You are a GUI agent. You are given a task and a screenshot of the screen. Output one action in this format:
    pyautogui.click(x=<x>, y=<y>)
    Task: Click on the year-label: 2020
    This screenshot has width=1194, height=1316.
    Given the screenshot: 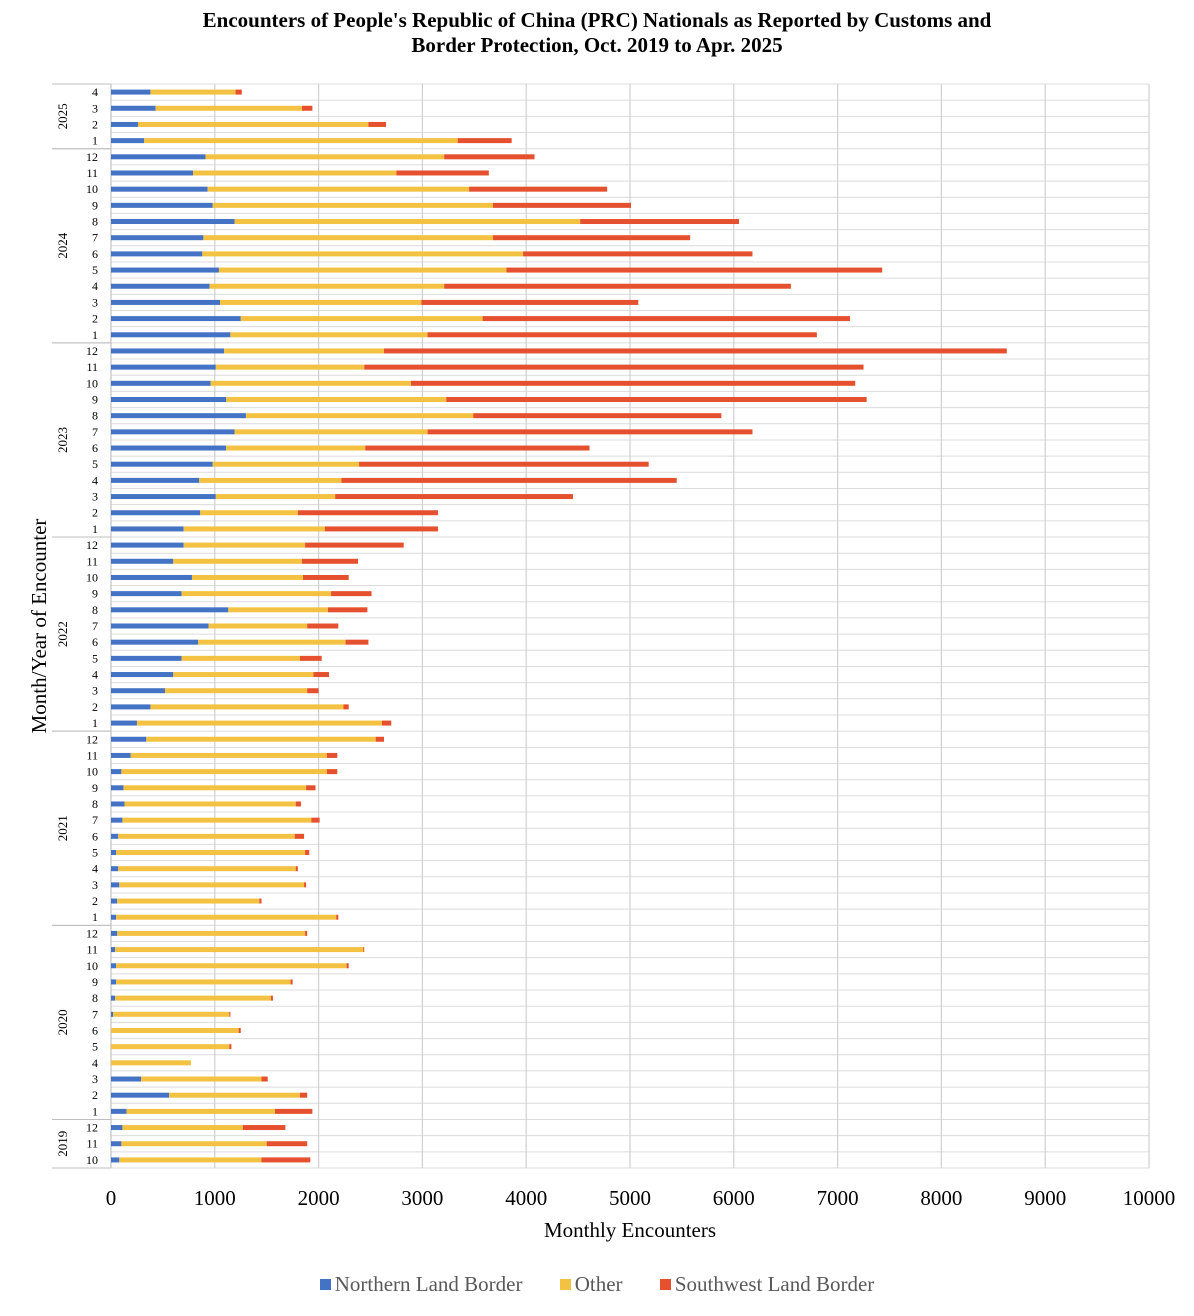 What is the action you would take?
    pyautogui.click(x=62, y=1022)
    